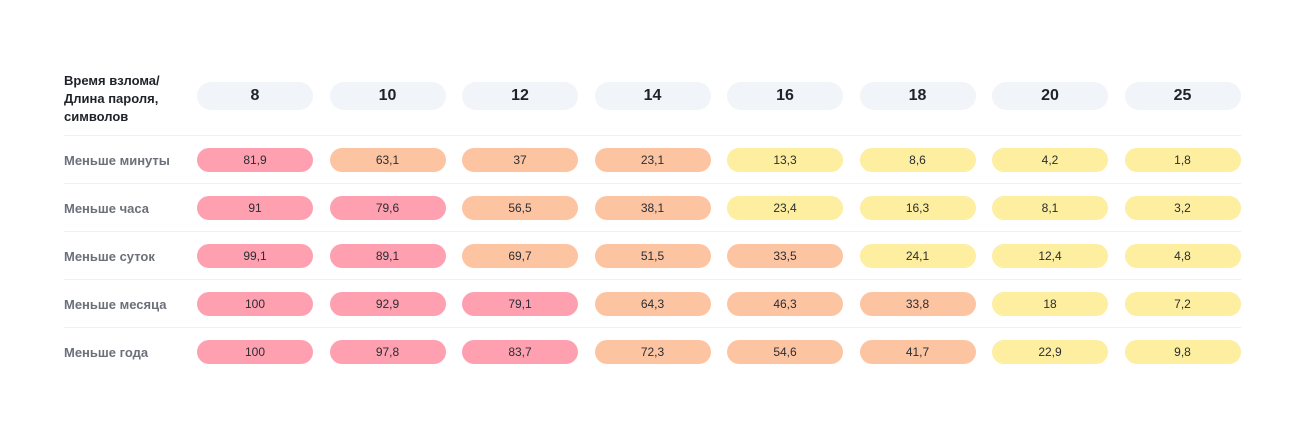  I want to click on value-cell: 72,3, so click(652, 352).